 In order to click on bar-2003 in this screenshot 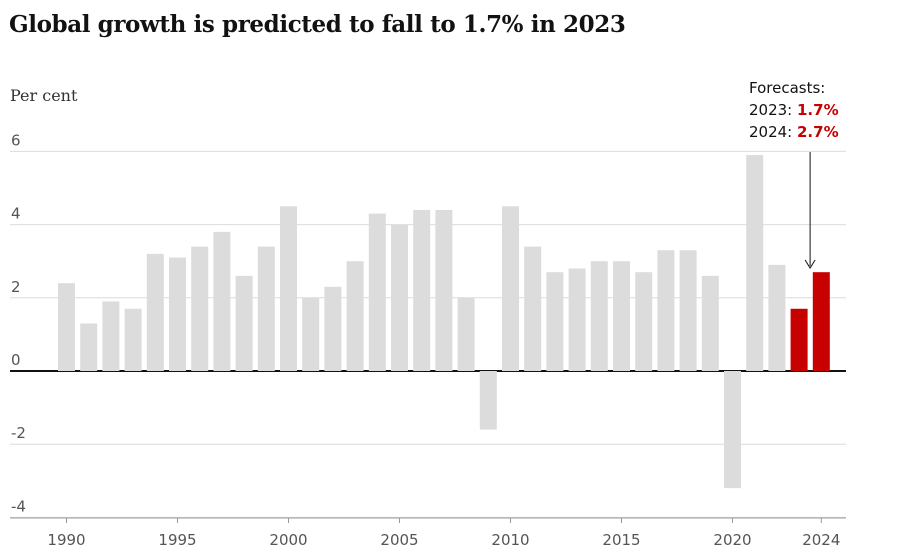, I will do `click(355, 316)`.